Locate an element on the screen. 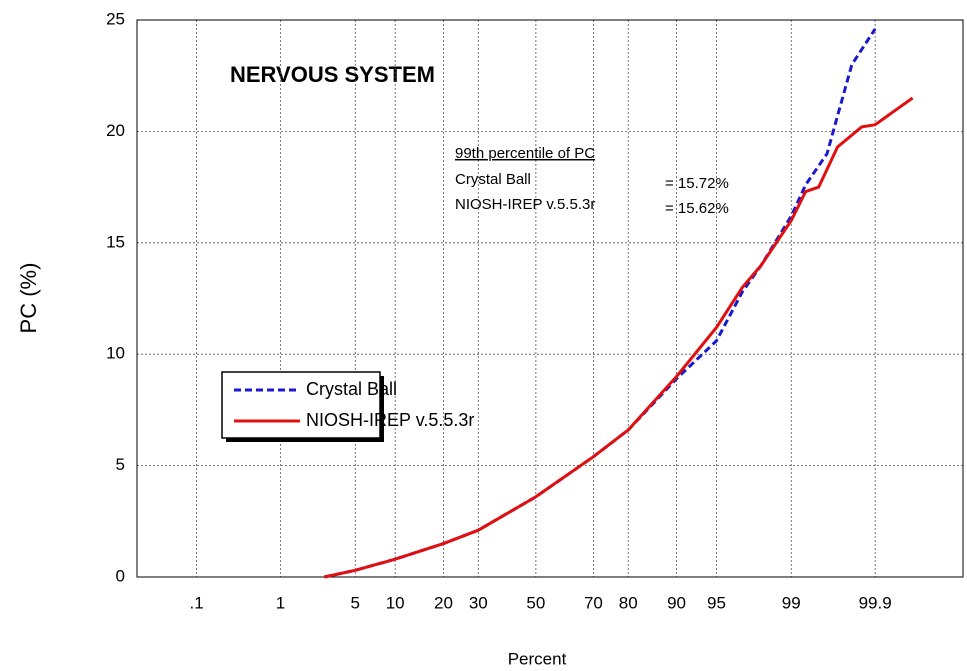 The width and height of the screenshot is (967, 671). x-tick-label: 50 is located at coordinates (535, 602).